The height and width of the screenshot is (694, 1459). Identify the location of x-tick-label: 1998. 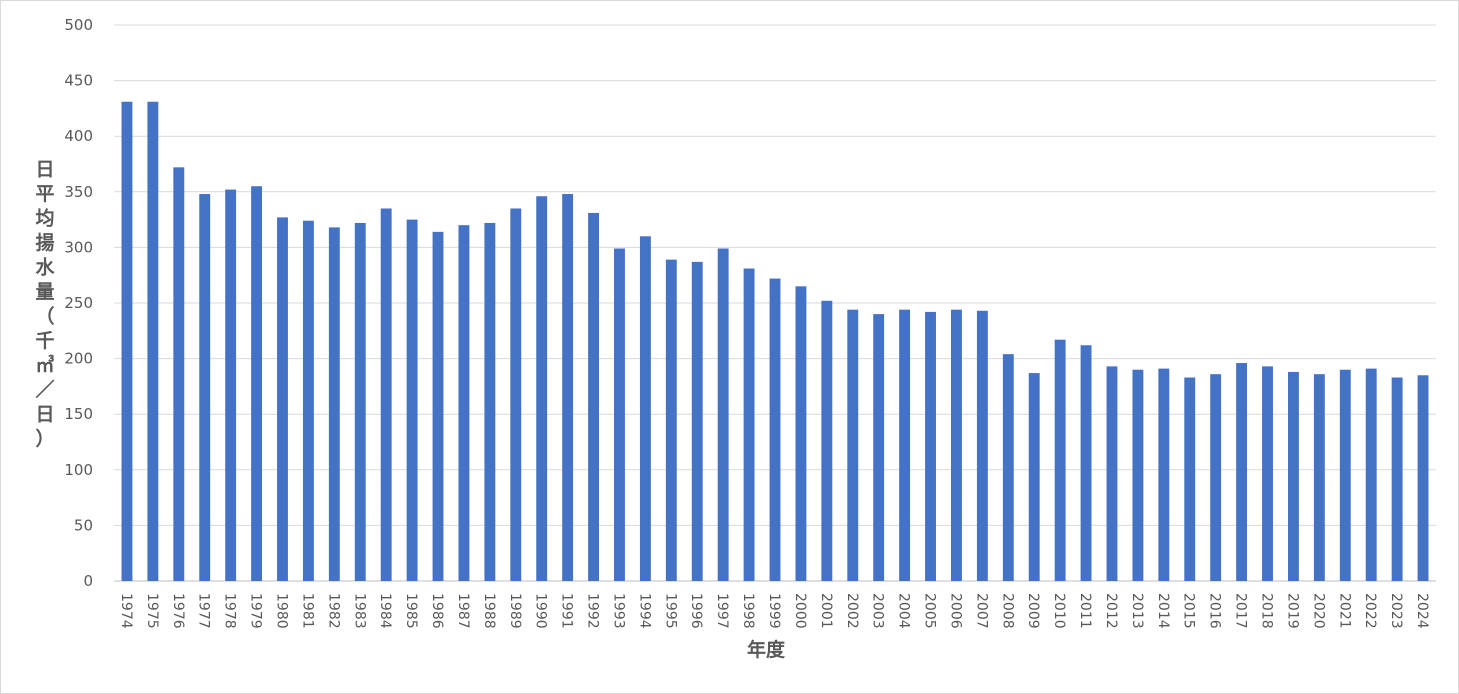
(748, 611).